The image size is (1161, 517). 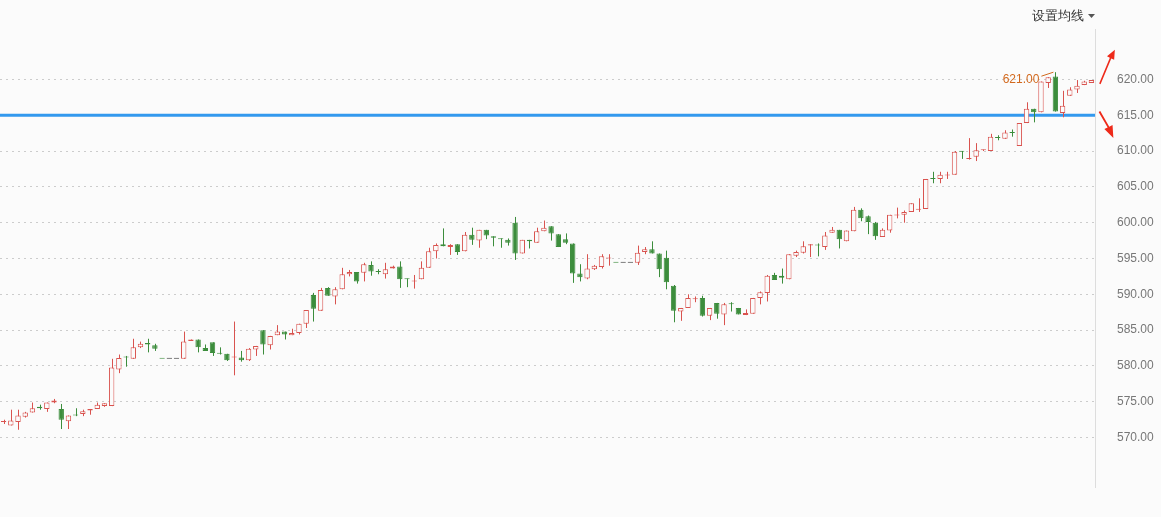 I want to click on y-tick-label: 570.00, so click(x=1136, y=436).